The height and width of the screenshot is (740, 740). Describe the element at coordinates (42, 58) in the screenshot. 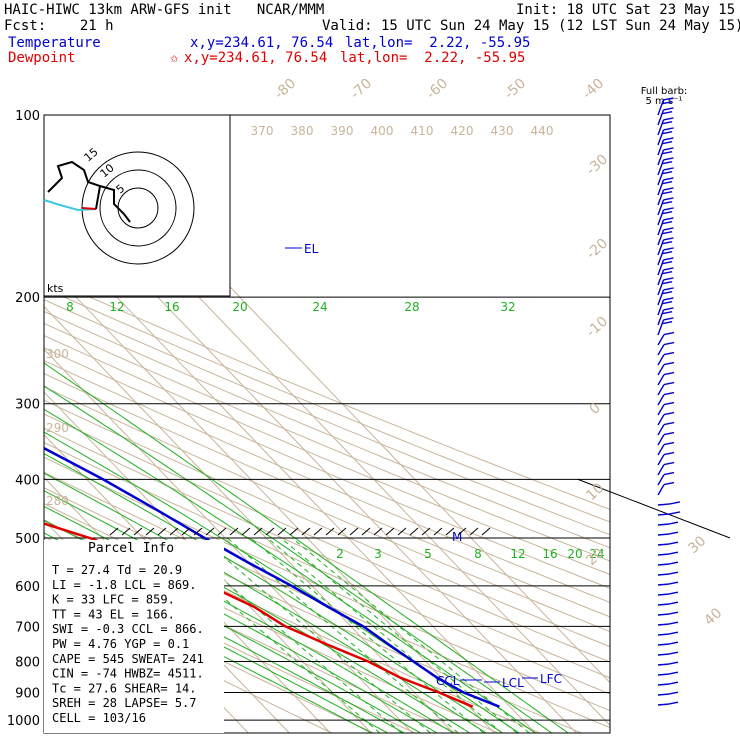

I see `dewpoint-legend: Dewpoint` at that location.